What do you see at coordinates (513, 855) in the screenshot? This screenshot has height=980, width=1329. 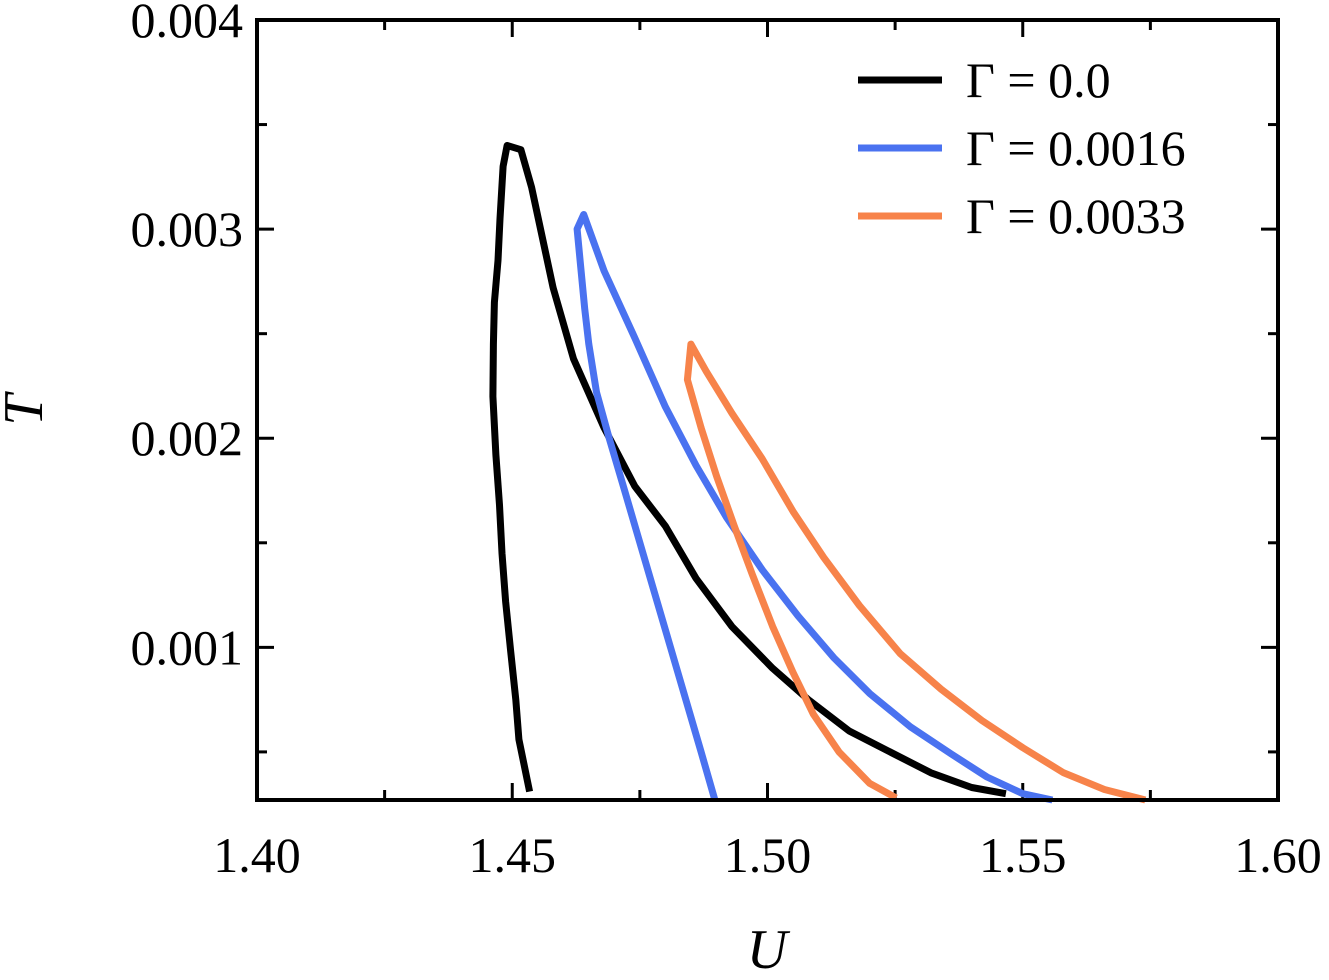 I see `x-tick-label: 1.45` at bounding box center [513, 855].